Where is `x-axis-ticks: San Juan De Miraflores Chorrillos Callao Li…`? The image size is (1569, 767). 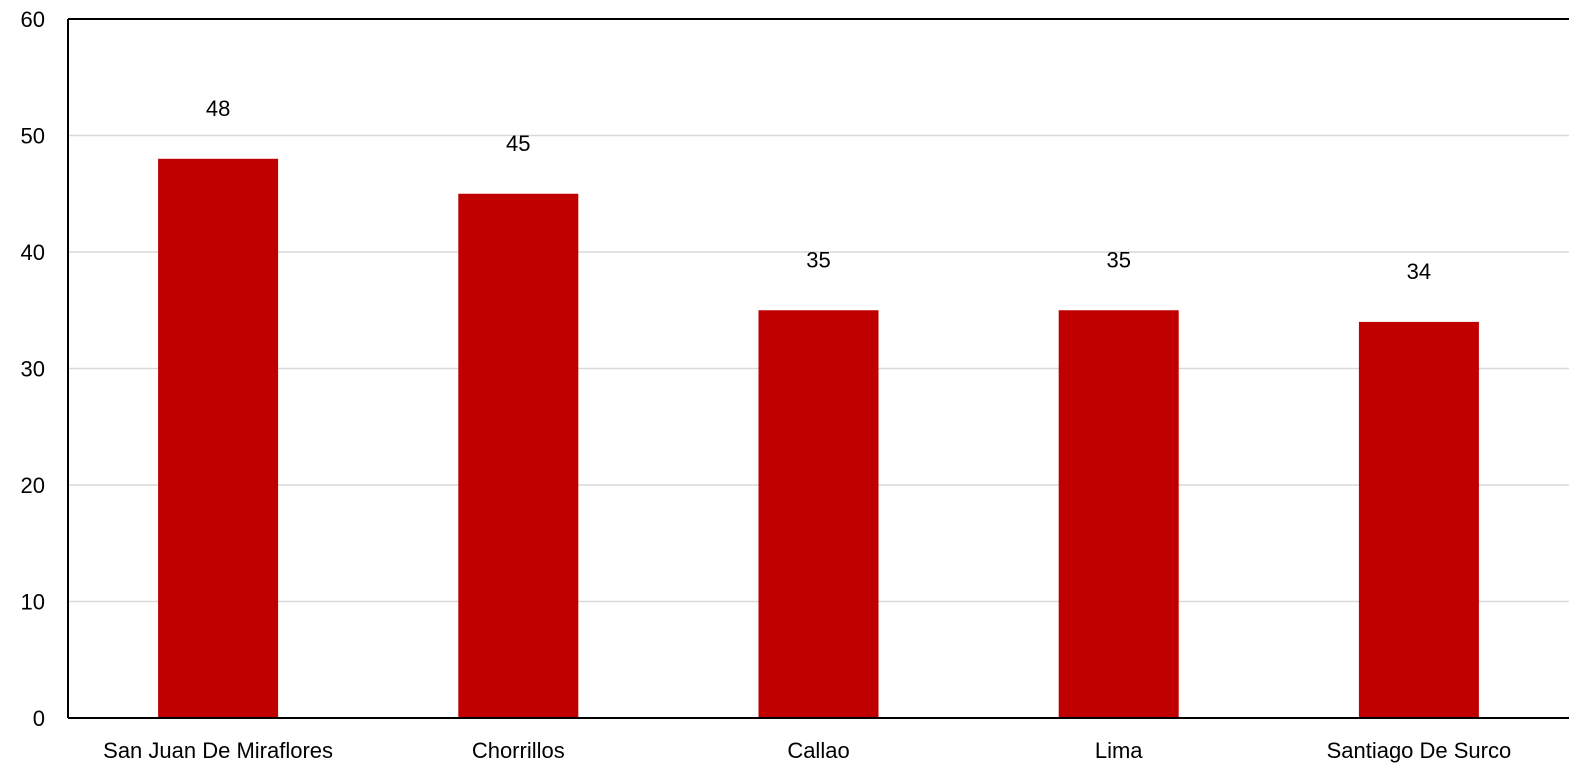
x-axis-ticks: San Juan De Miraflores Chorrillos Callao Li… is located at coordinates (807, 750).